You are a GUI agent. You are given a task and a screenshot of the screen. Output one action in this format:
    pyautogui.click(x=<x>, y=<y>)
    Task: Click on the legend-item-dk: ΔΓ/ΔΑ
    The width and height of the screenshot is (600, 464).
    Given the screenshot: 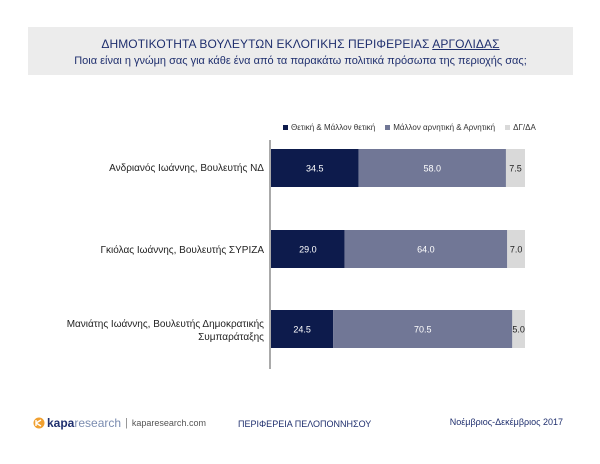 What is the action you would take?
    pyautogui.click(x=520, y=127)
    